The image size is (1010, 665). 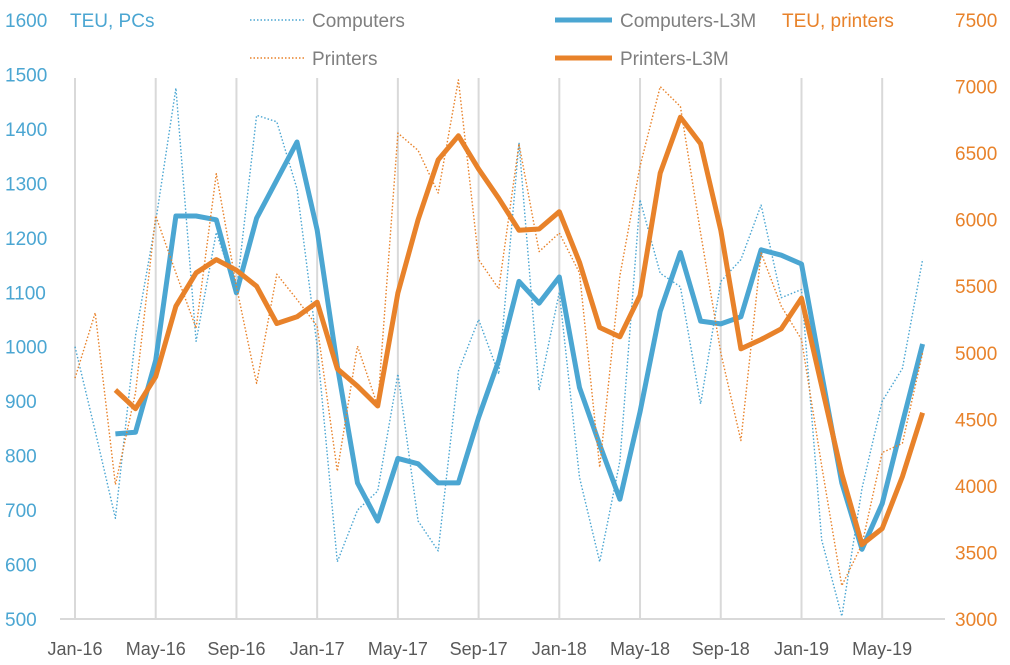 I want to click on left-axis-title: TEU, PCs, so click(x=112, y=21).